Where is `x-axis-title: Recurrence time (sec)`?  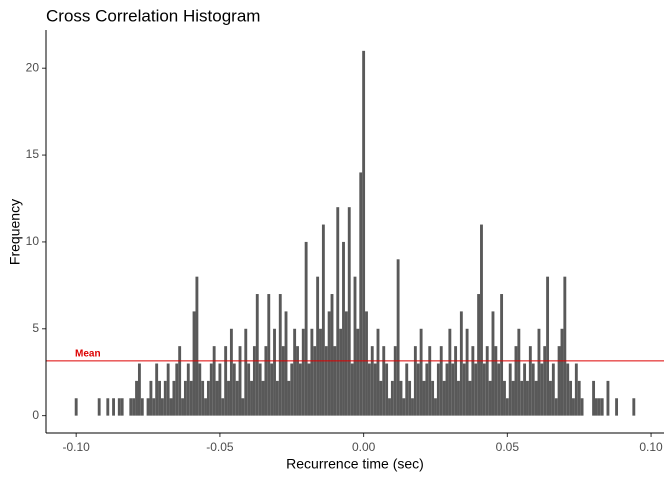 x-axis-title: Recurrence time (sec) is located at coordinates (355, 464).